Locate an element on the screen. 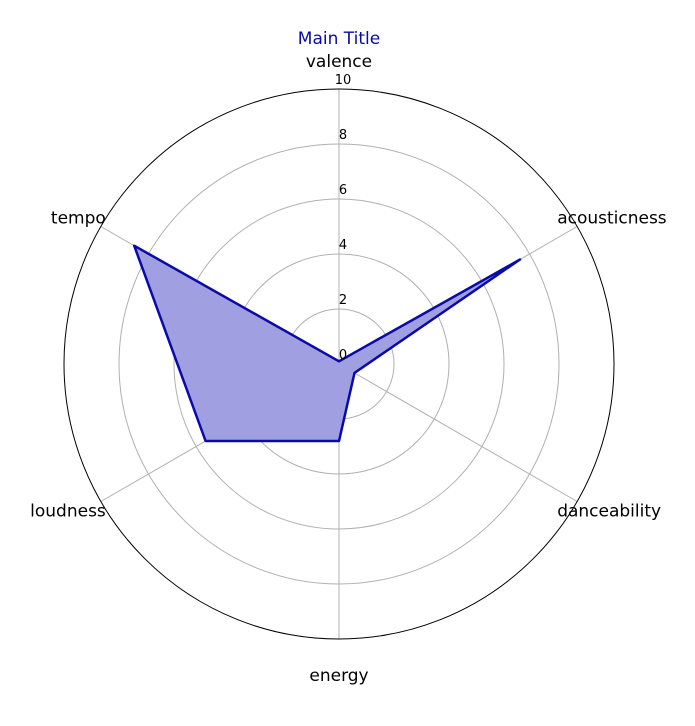 The height and width of the screenshot is (726, 695). r-tick-label-4: 4 is located at coordinates (343, 245).